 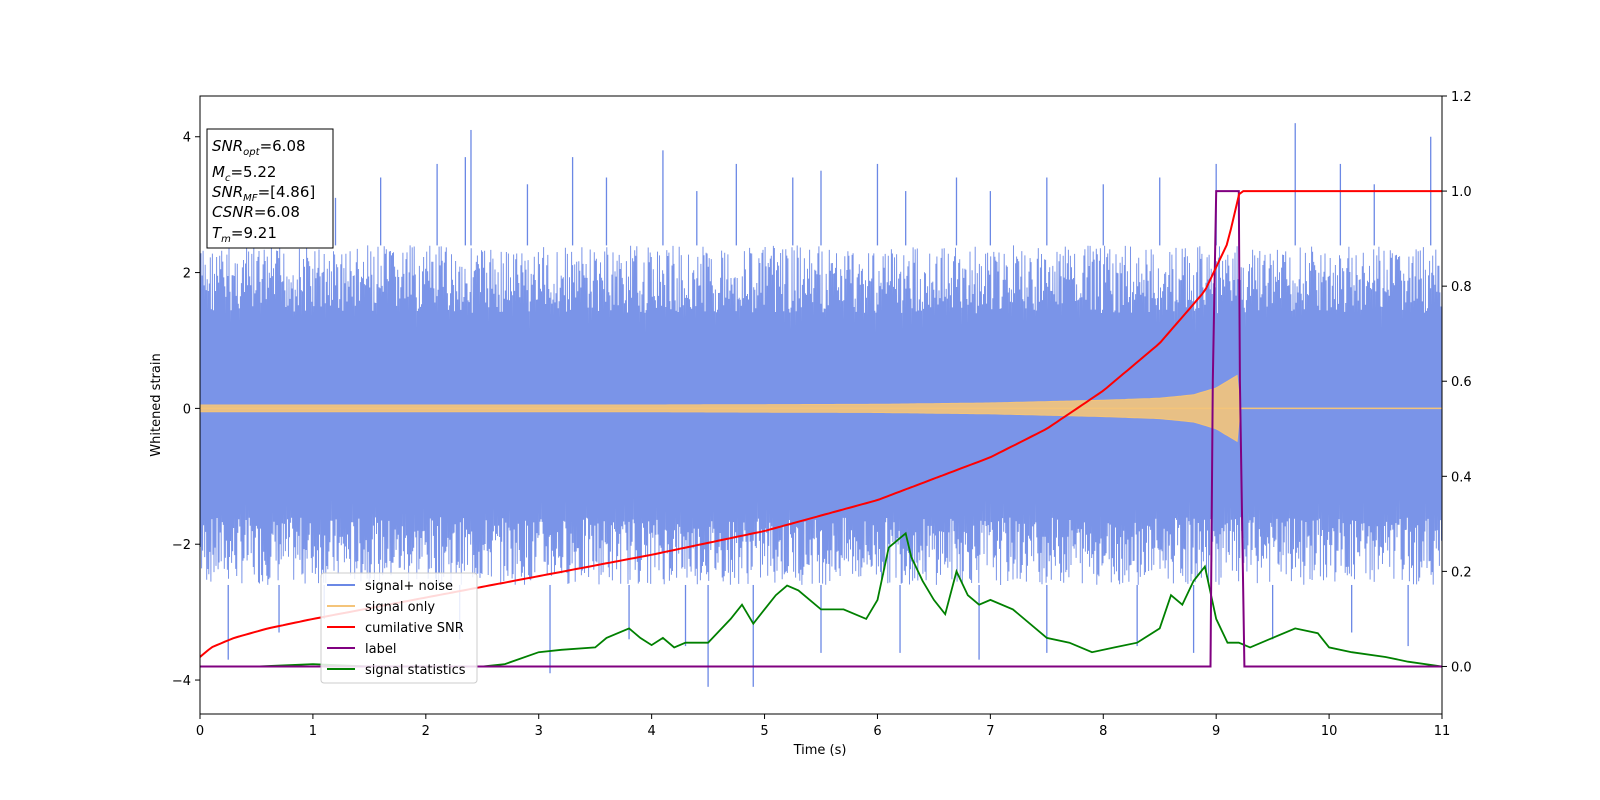 What do you see at coordinates (764, 731) in the screenshot?
I see `x-tick-label-5: 5` at bounding box center [764, 731].